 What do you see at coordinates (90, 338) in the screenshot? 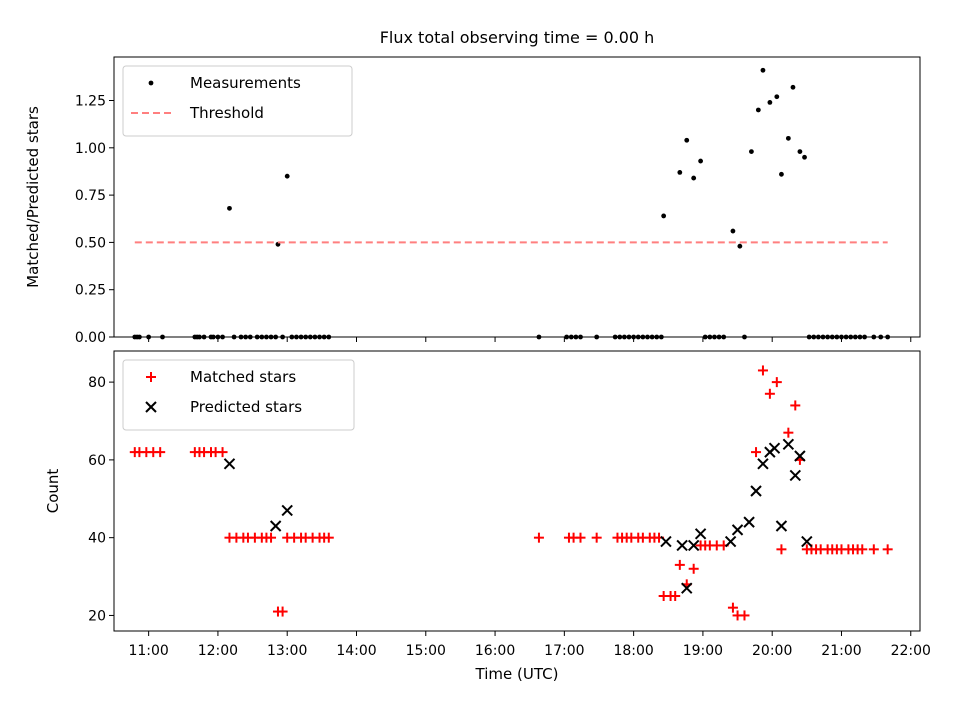
I see `y-tick-label: 0.00` at bounding box center [90, 338].